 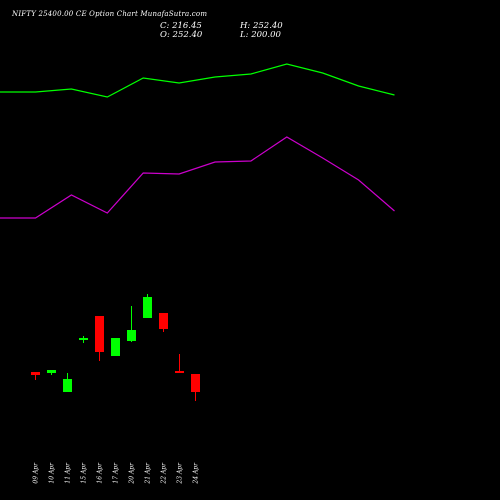 What do you see at coordinates (260, 35) in the screenshot?
I see `low-value: L: 200.00` at bounding box center [260, 35].